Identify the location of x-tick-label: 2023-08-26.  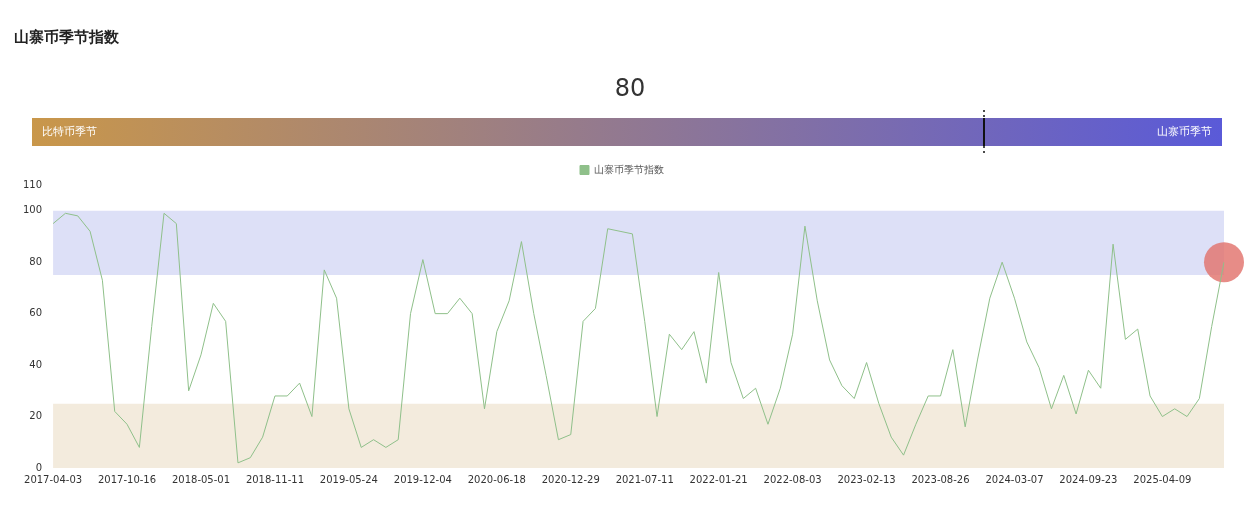
(940, 479).